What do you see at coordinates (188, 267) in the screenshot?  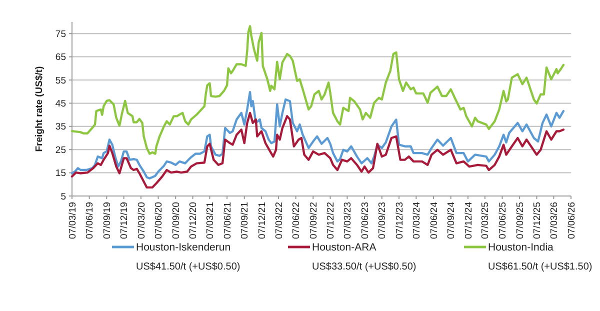 I see `text: US$41.50/t (+US$0.50)` at bounding box center [188, 267].